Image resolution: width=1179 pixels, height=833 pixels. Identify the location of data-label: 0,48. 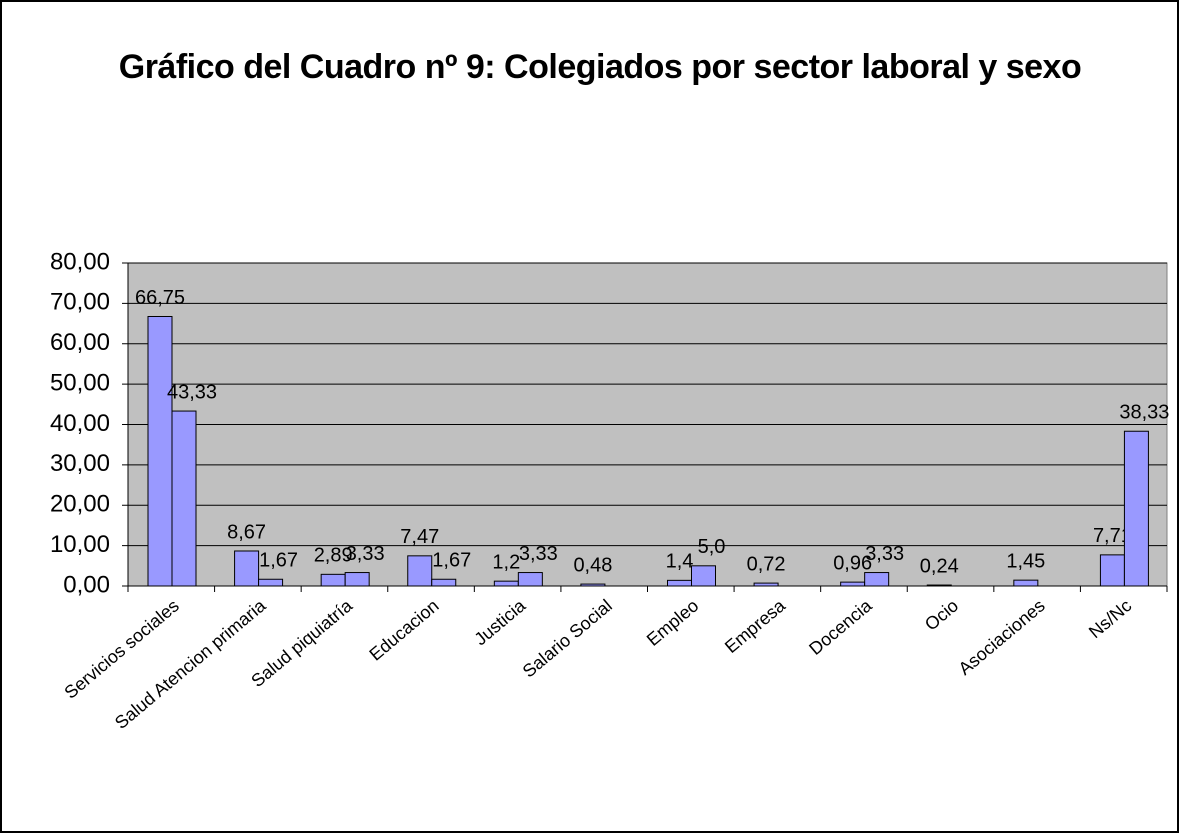
(592, 565).